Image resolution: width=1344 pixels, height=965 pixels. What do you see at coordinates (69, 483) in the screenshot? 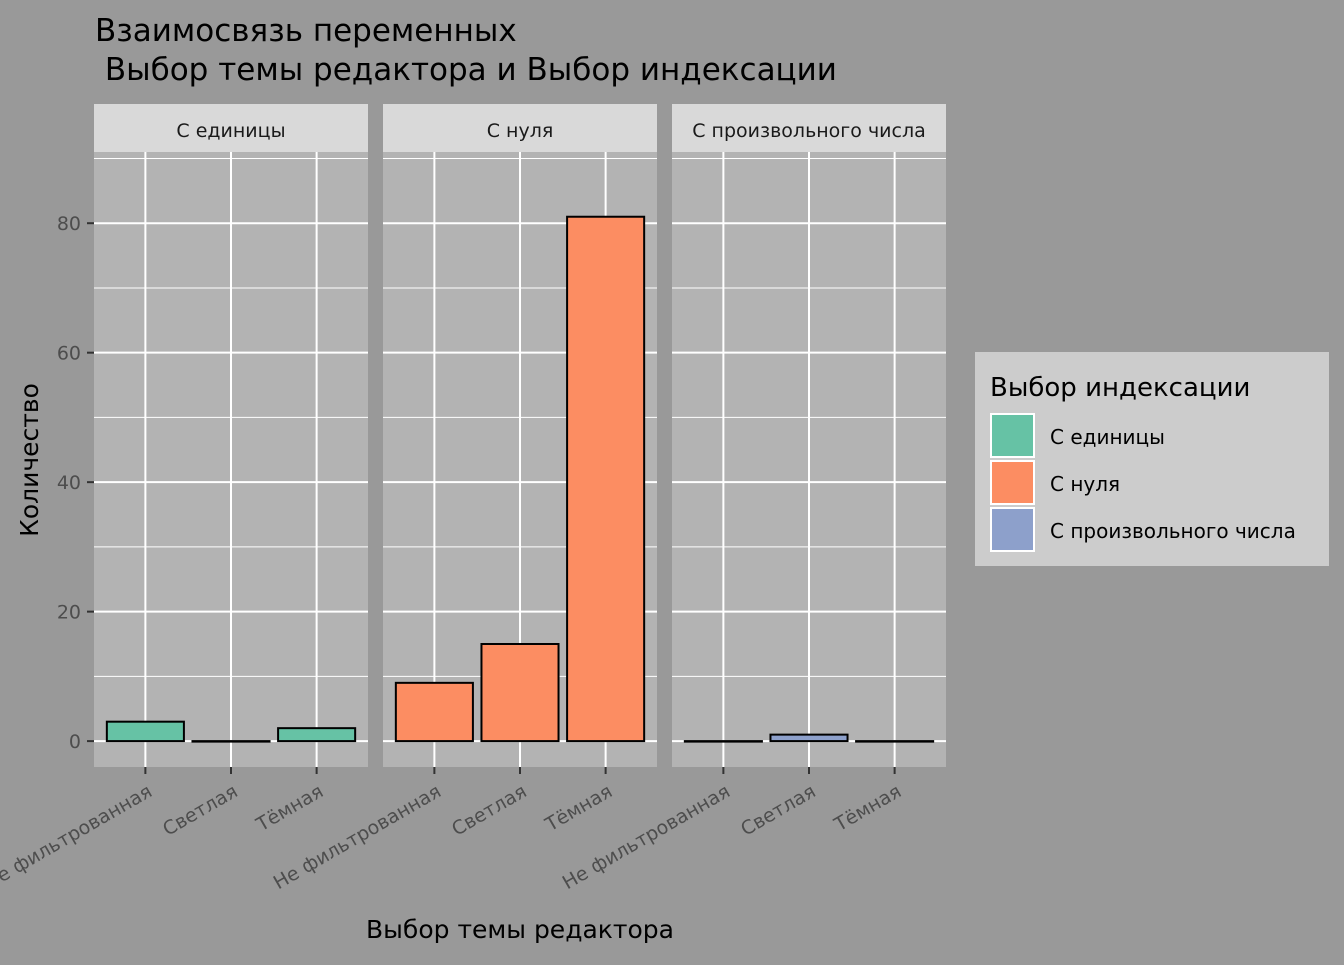
I see `y-tick-label: 40` at bounding box center [69, 483].